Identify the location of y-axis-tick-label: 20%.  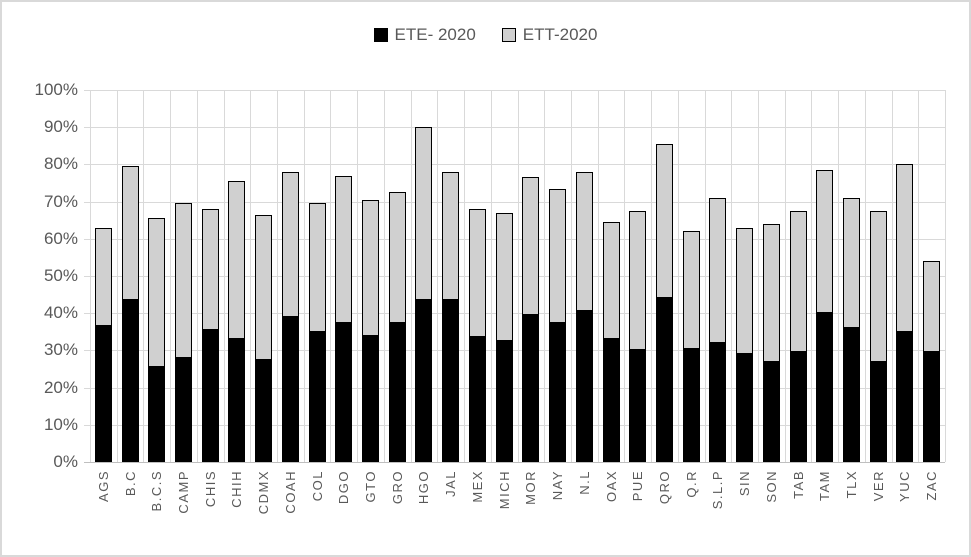
(60, 387).